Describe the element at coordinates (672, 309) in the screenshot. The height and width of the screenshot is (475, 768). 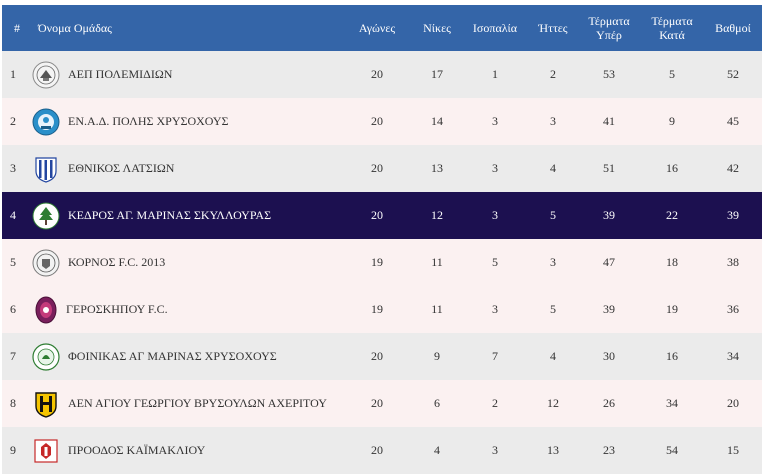
I see `row-goals-against: 19` at that location.